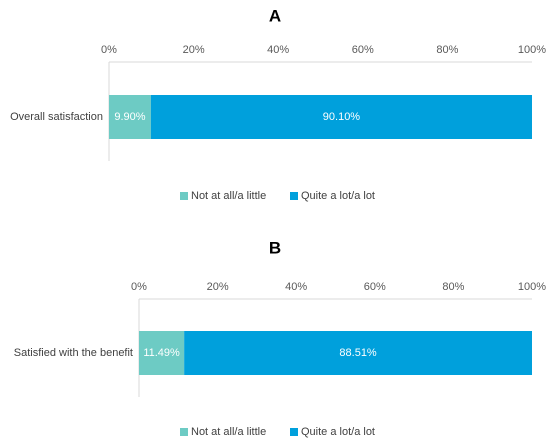 The width and height of the screenshot is (550, 441). I want to click on panel-title: B, so click(275, 247).